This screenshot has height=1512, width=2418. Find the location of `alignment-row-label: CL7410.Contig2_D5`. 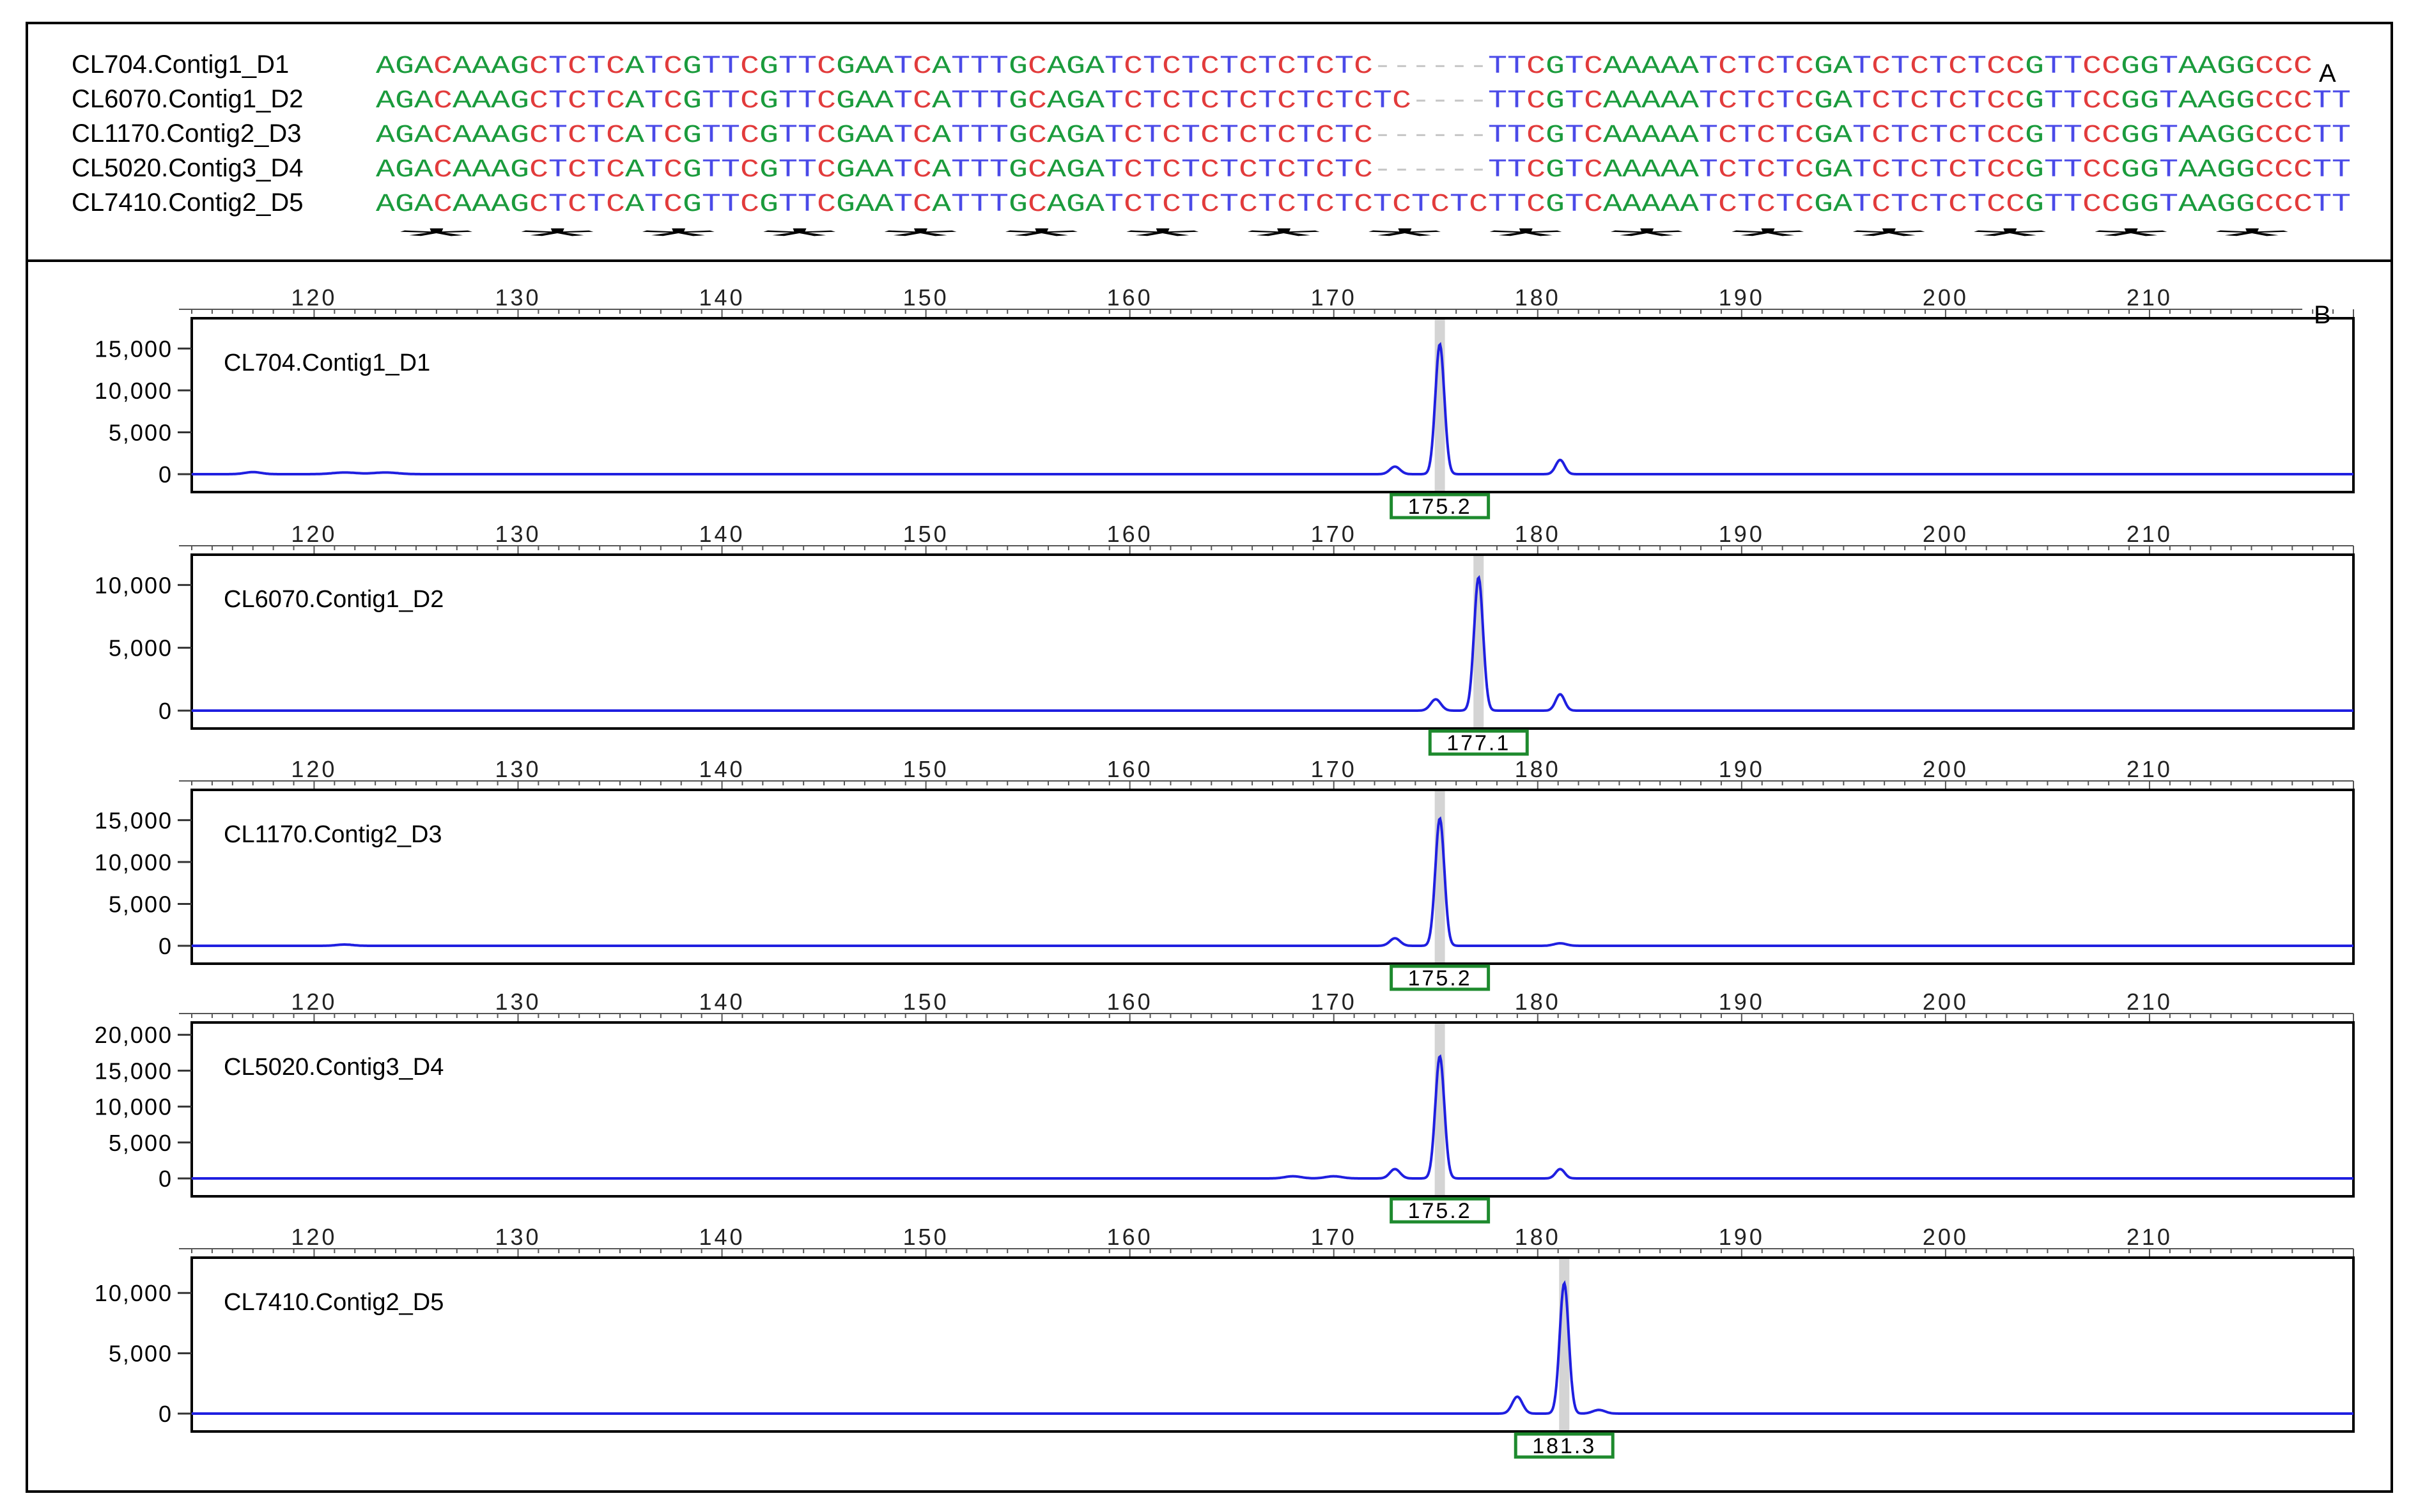

alignment-row-label: CL7410.Contig2_D5 is located at coordinates (187, 203).